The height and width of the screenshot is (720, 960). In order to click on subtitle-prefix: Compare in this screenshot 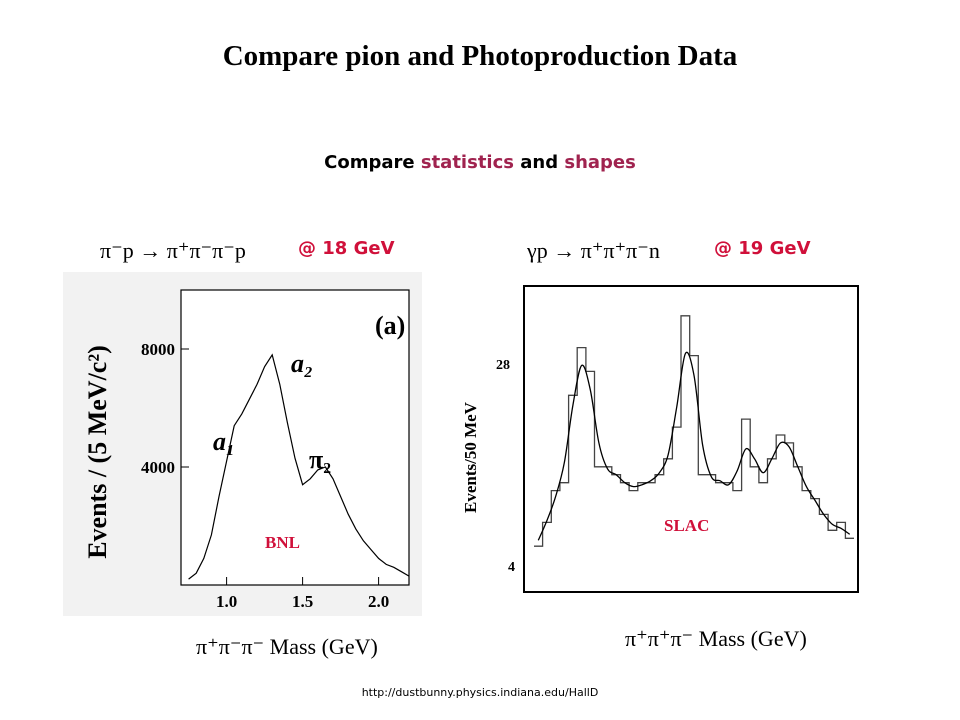, I will do `click(372, 162)`.